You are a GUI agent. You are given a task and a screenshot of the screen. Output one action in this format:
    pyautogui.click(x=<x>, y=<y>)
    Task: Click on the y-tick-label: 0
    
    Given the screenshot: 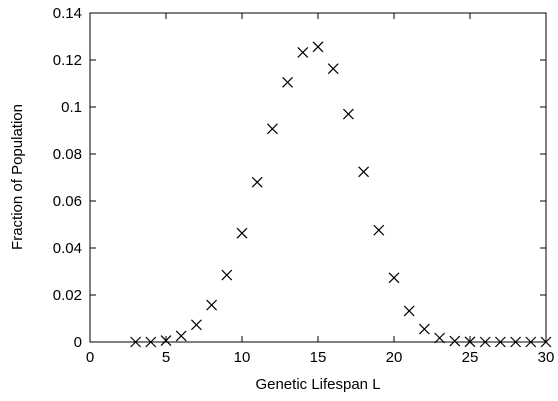 What is the action you would take?
    pyautogui.click(x=78, y=342)
    